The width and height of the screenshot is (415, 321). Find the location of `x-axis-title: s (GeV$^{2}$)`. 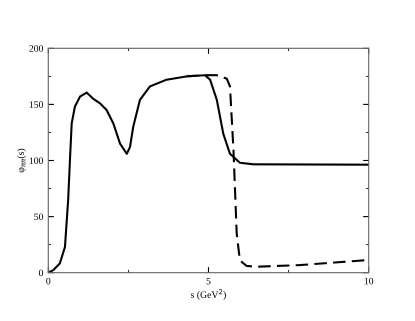

x-axis-title: s (GeV$^{2}$) is located at coordinates (208, 294).